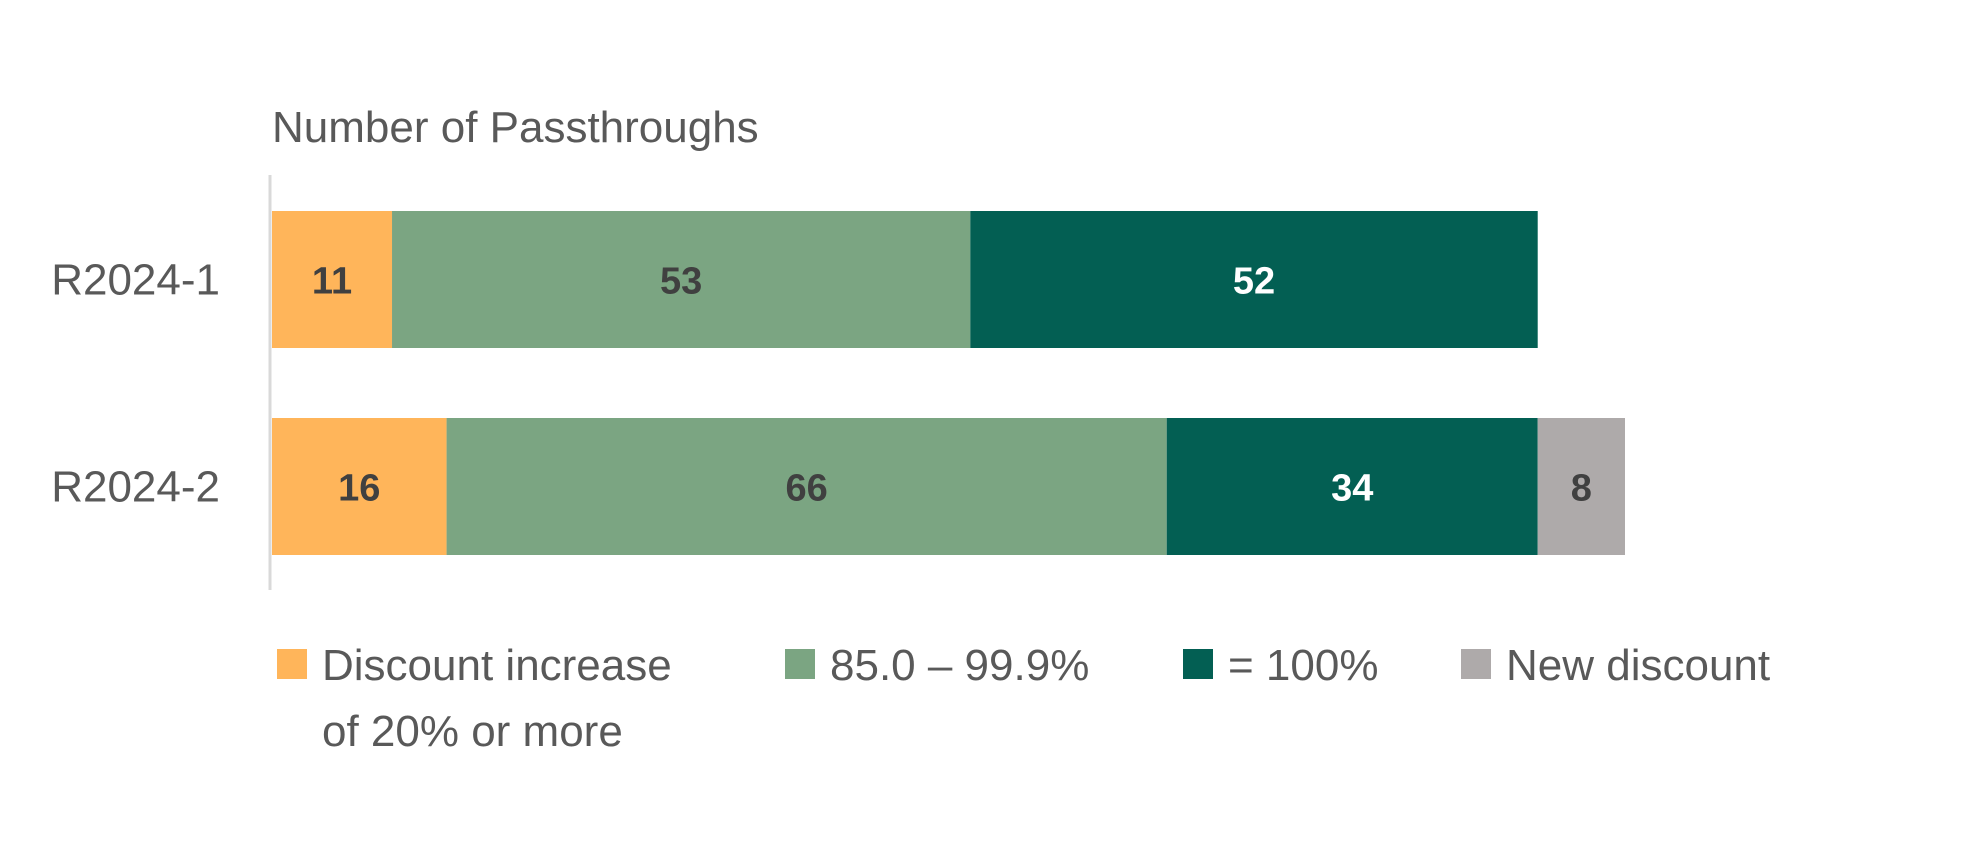 The width and height of the screenshot is (1965, 849). What do you see at coordinates (515, 127) in the screenshot?
I see `axis-title: Number of Passthroughs` at bounding box center [515, 127].